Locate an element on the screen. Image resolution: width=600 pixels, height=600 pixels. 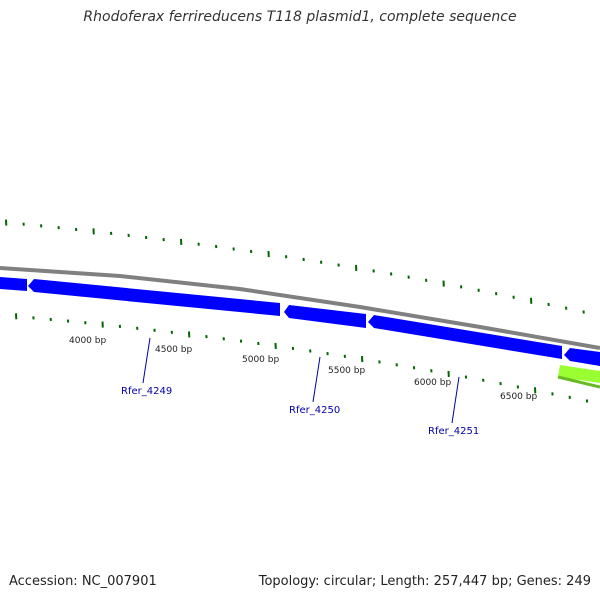
gene-label: Rfer_4251 is located at coordinates (453, 431).